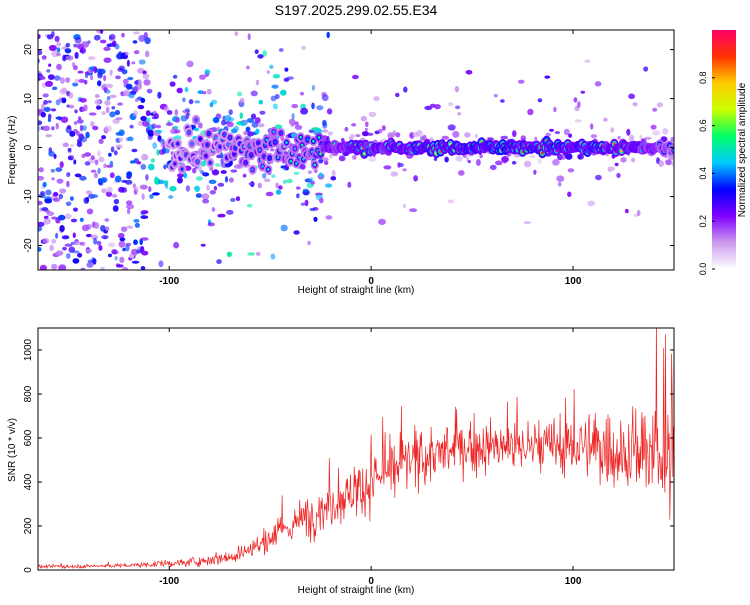 This screenshot has width=750, height=605. What do you see at coordinates (703, 221) in the screenshot?
I see `colorbar-tick-label: 0.2` at bounding box center [703, 221].